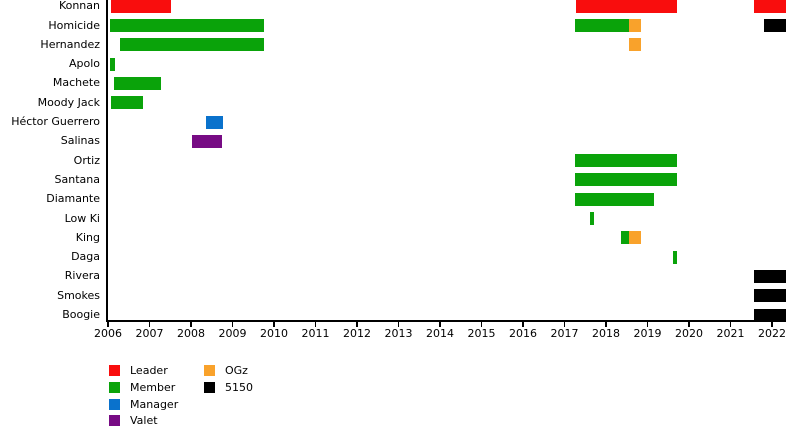 Image resolution: width=800 pixels, height=440 pixels. What do you see at coordinates (85, 257) in the screenshot?
I see `row-label-daga: Daga` at bounding box center [85, 257].